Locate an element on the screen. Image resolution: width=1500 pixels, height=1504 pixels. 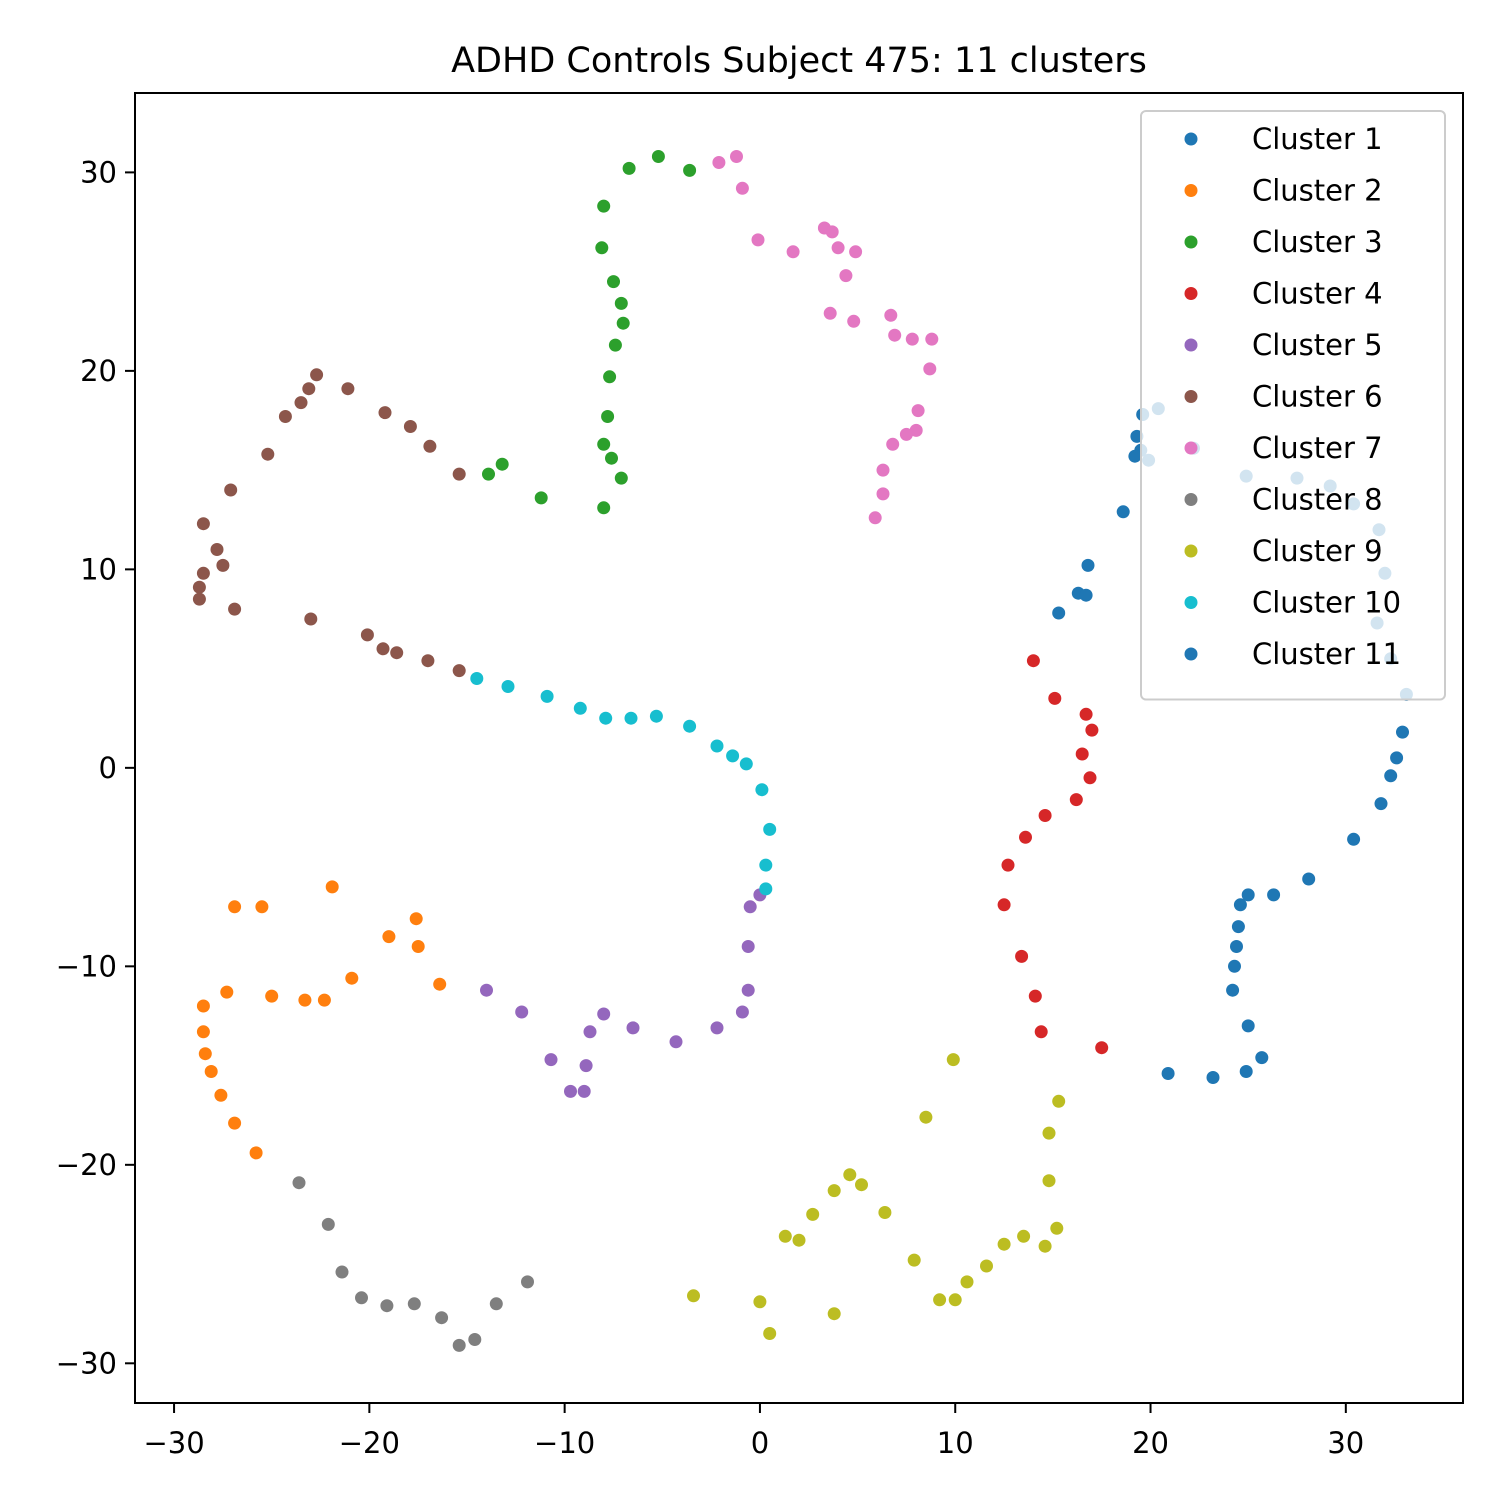
x-tick-label: 0 is located at coordinates (760, 1443).